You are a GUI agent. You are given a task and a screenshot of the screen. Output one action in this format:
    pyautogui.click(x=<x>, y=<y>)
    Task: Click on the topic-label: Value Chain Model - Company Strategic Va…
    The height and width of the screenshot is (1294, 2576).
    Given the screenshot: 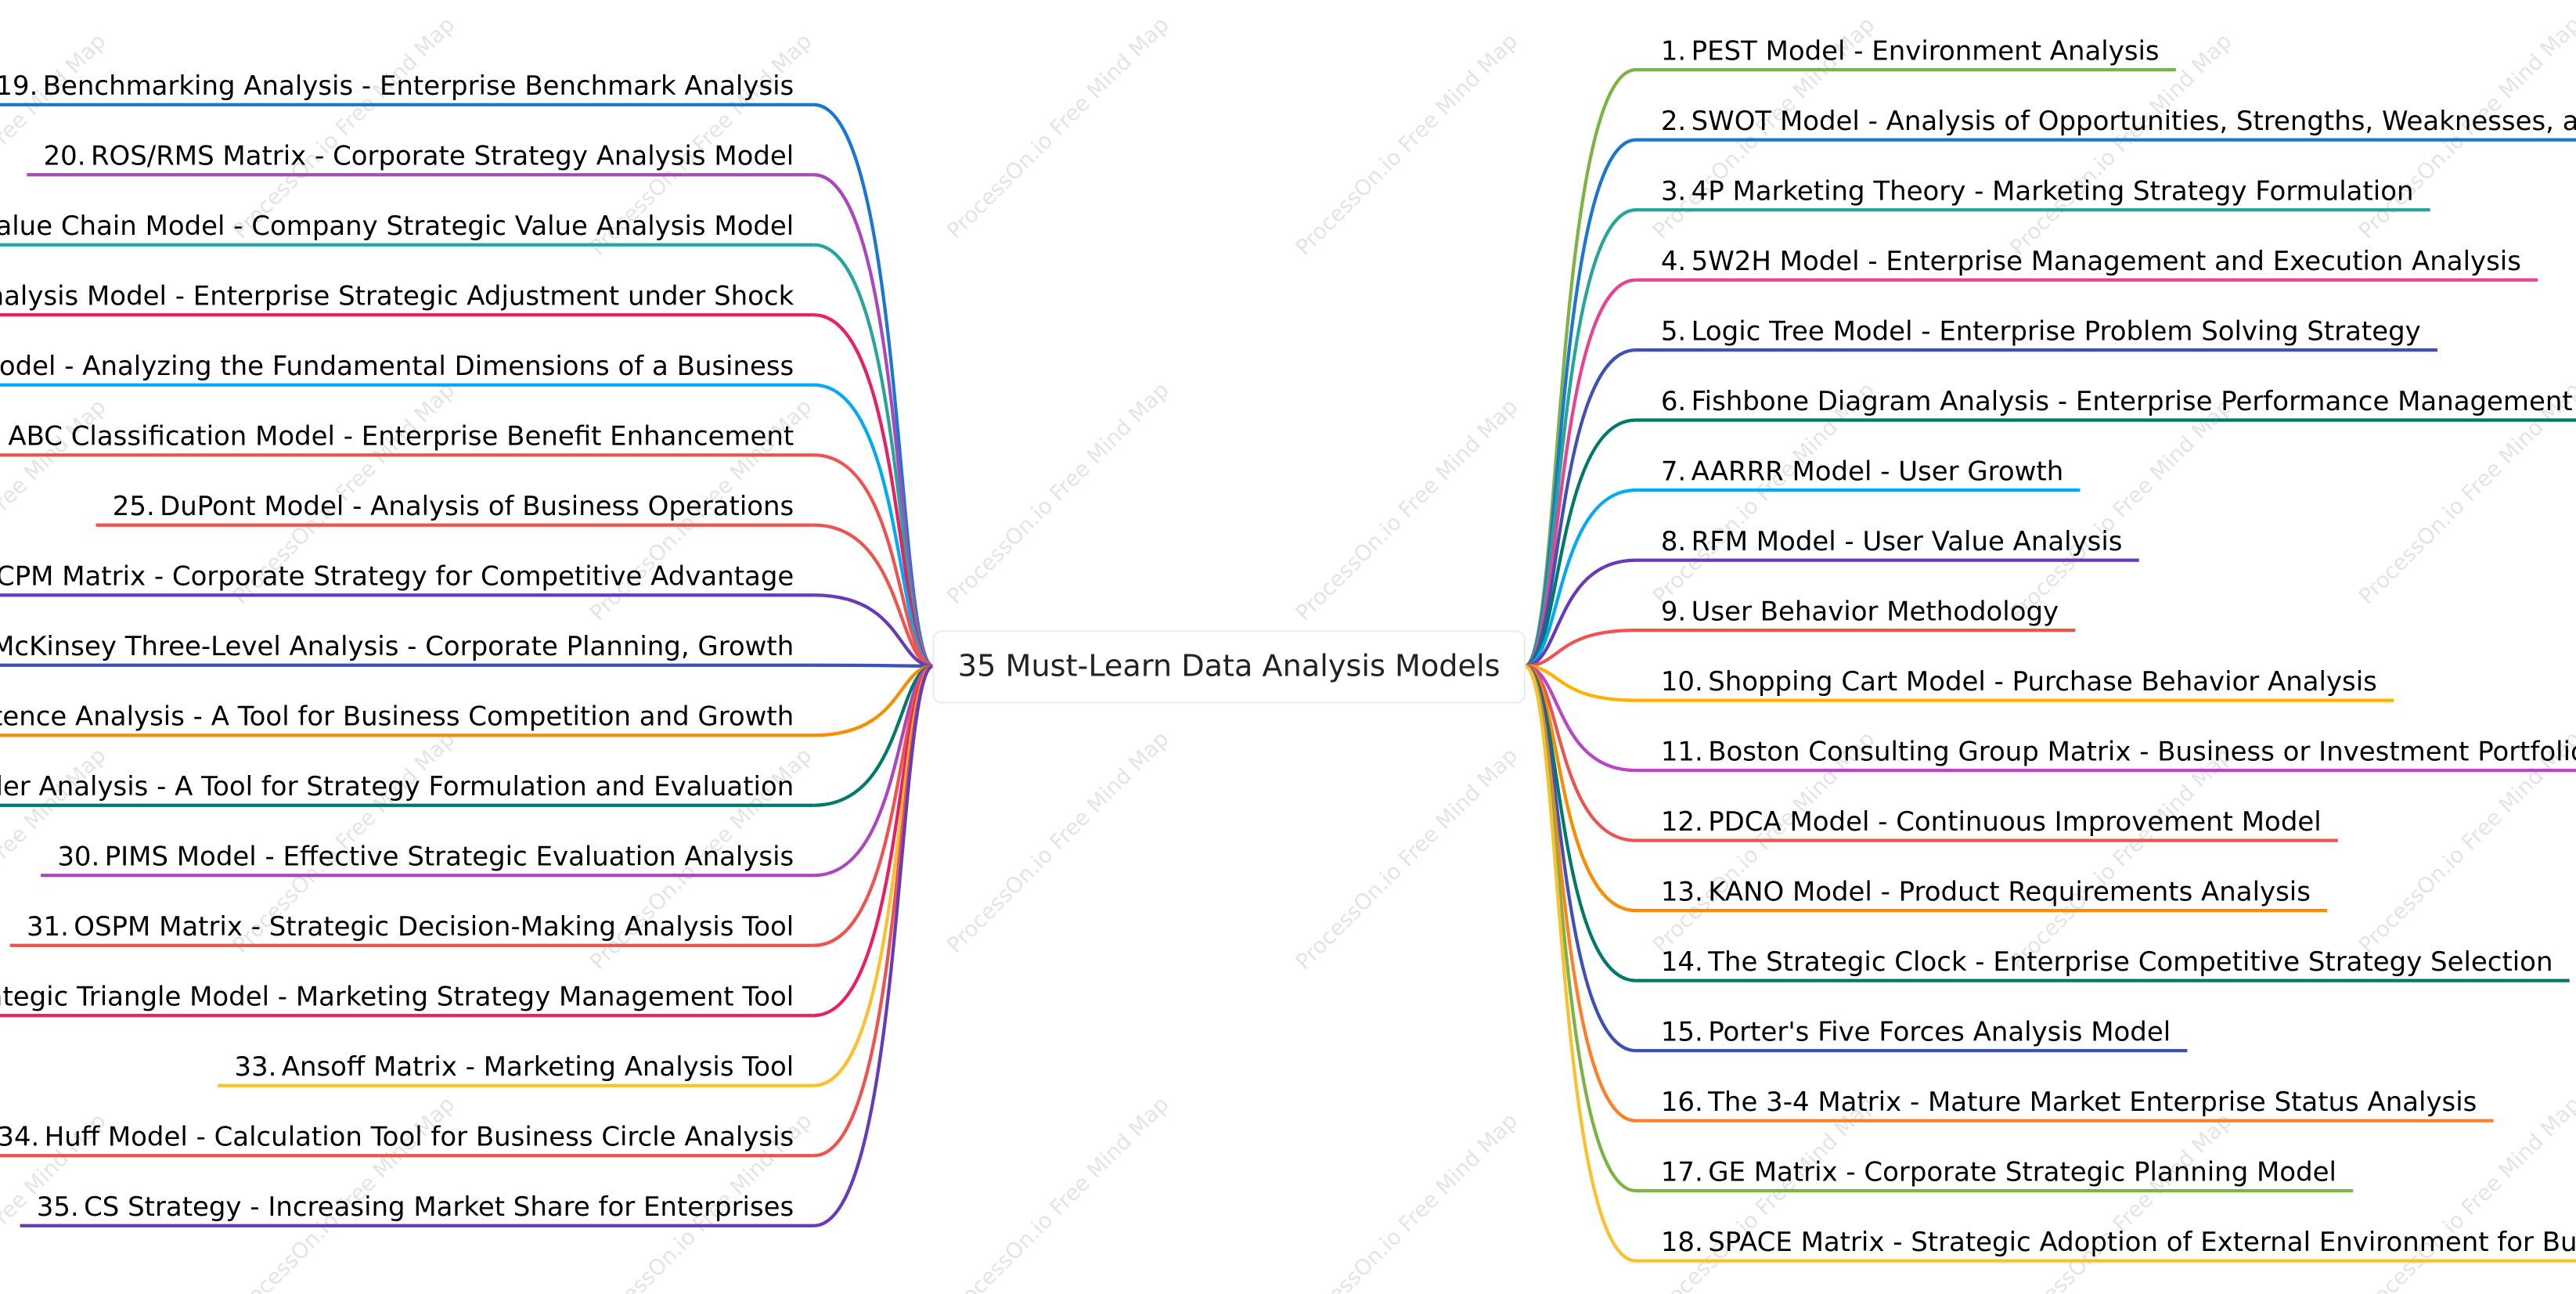 What is the action you would take?
    pyautogui.click(x=397, y=227)
    